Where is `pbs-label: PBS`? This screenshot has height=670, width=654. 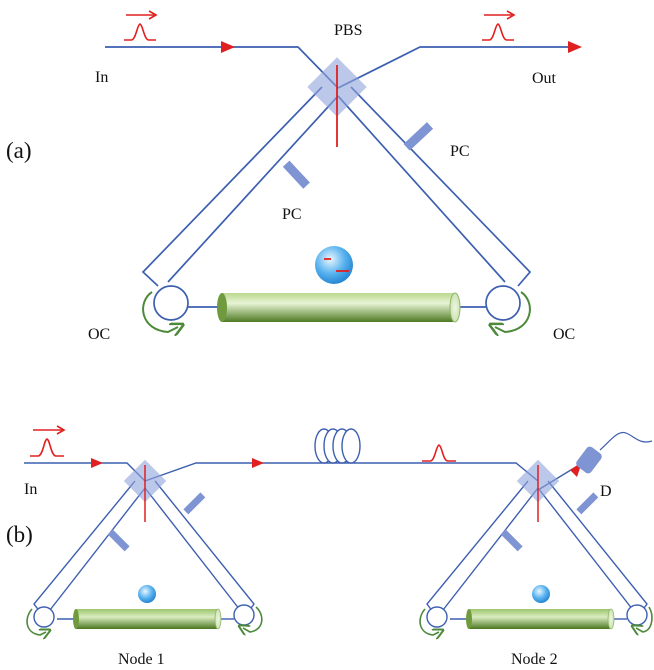
pbs-label: PBS is located at coordinates (348, 30).